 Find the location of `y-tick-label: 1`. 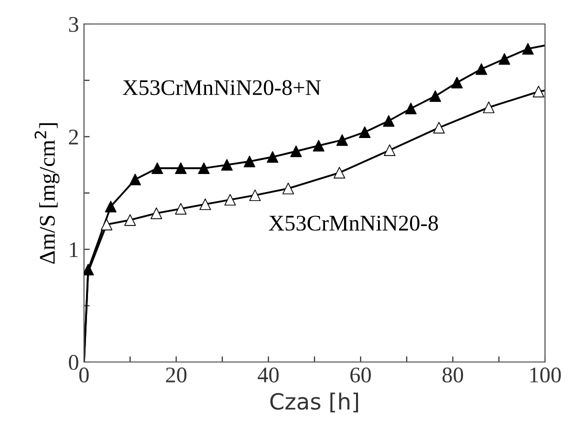

y-tick-label: 1 is located at coordinates (74, 250).